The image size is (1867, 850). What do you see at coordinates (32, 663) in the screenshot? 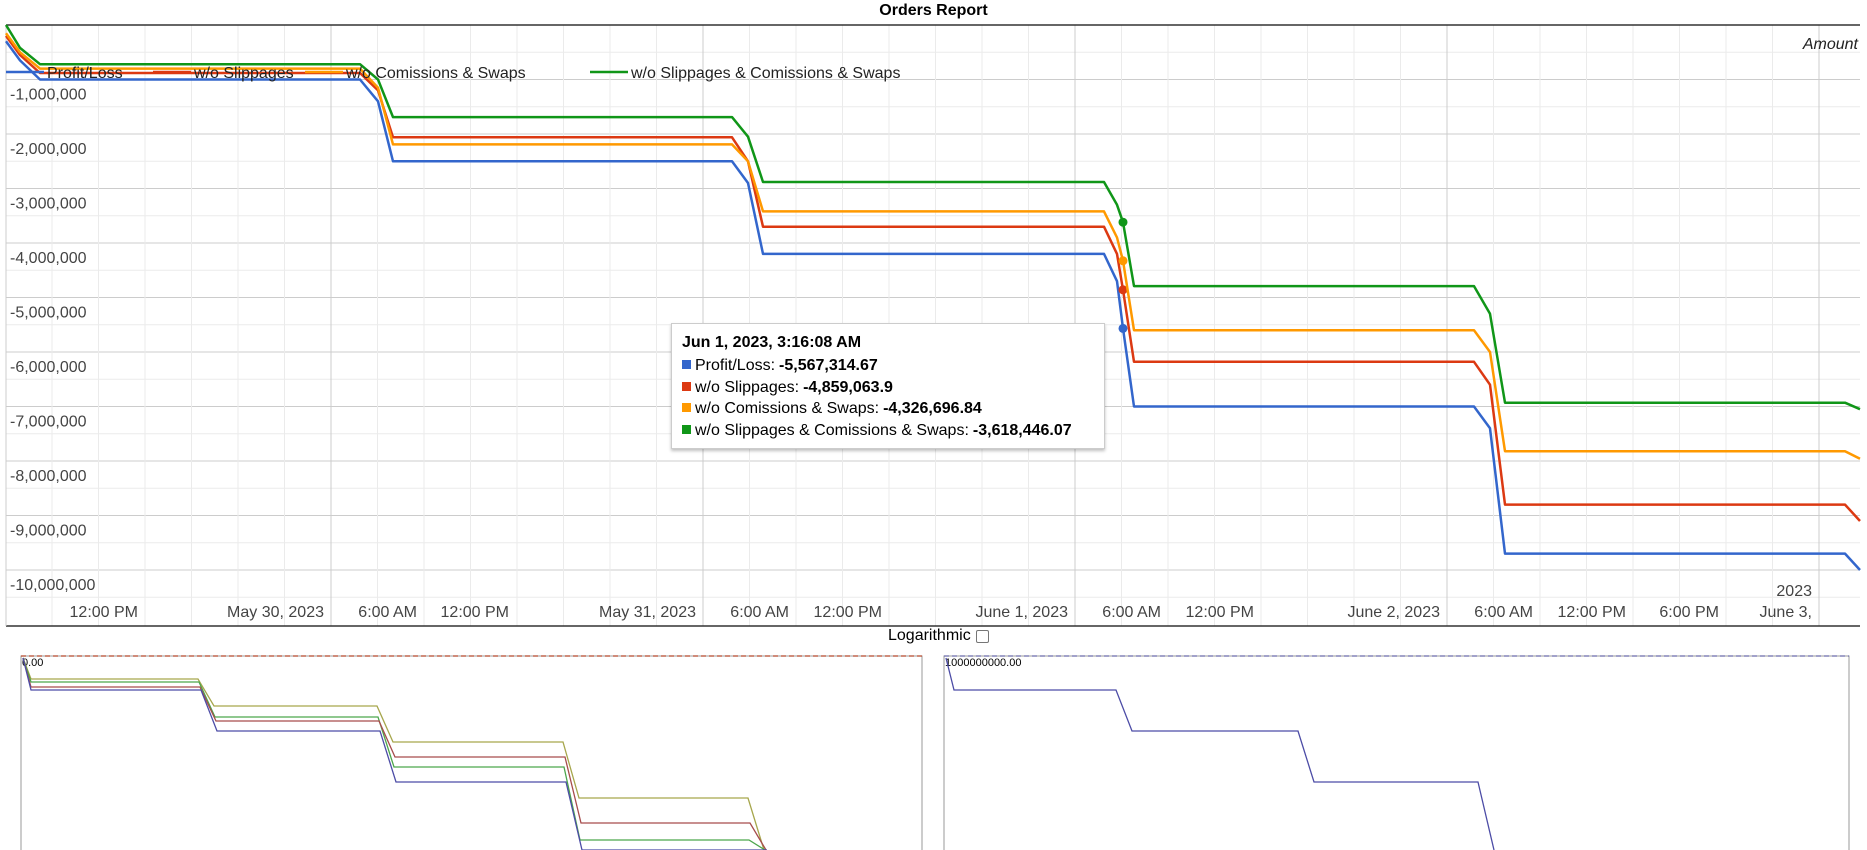
I see `mini-chart-label: 0.00` at bounding box center [32, 663].